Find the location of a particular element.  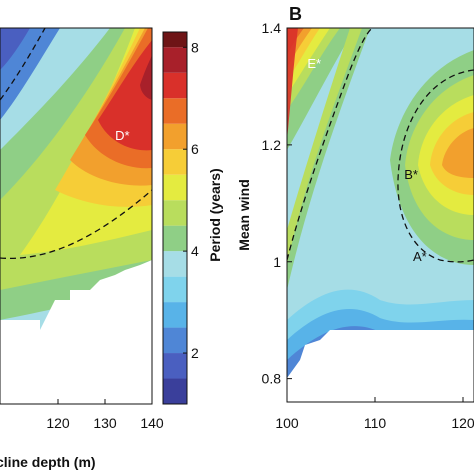

panel-b-y-axis-label: Mean wind is located at coordinates (244, 215).